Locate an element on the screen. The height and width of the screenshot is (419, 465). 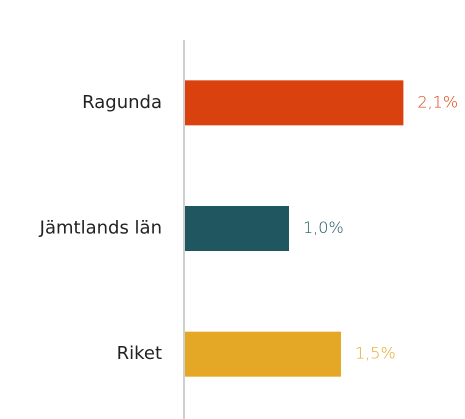
value-label: 2,1% is located at coordinates (437, 101).